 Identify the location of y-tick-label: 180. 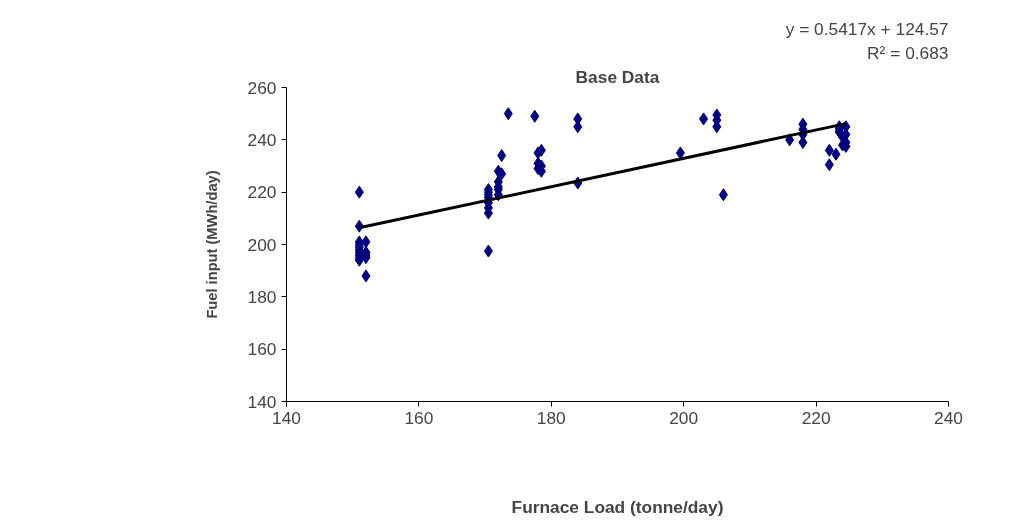
(262, 296).